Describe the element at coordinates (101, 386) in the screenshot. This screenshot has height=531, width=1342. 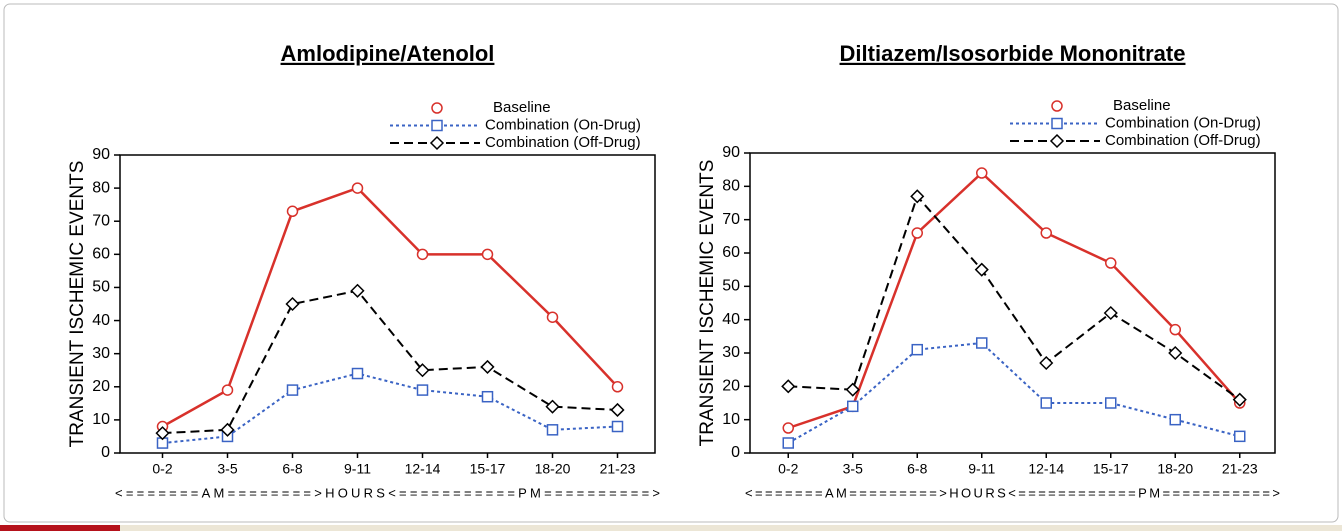
I see `y-tick-label: 20` at that location.